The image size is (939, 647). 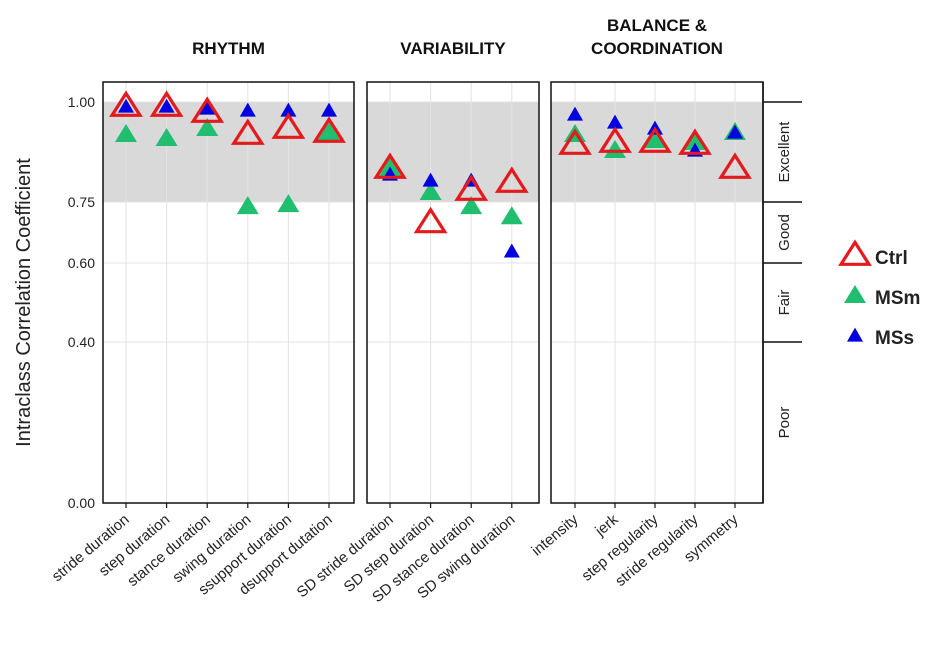 What do you see at coordinates (453, 292) in the screenshot?
I see `panel-border` at bounding box center [453, 292].